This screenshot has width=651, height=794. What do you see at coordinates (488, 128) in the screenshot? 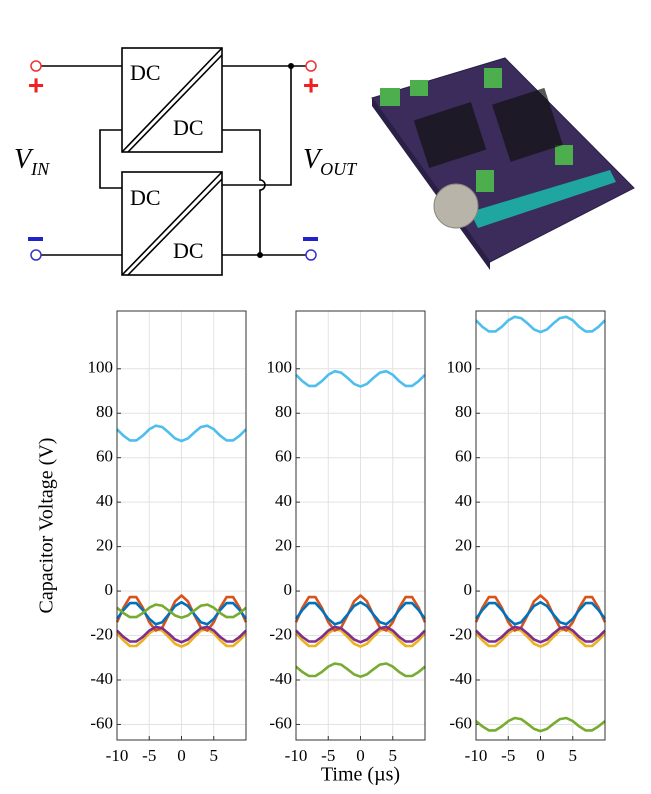
I see `components` at bounding box center [488, 128].